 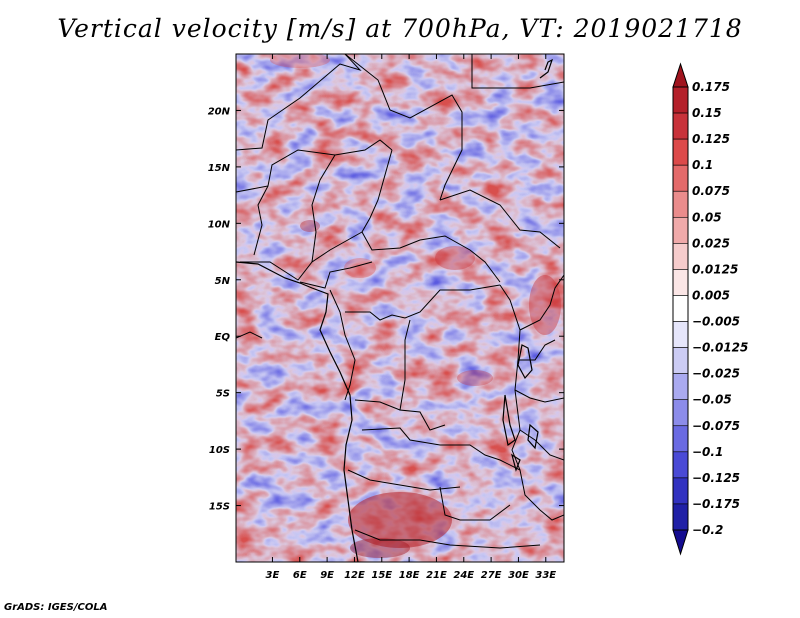 I want to click on updraft-core-south, so click(x=400, y=520).